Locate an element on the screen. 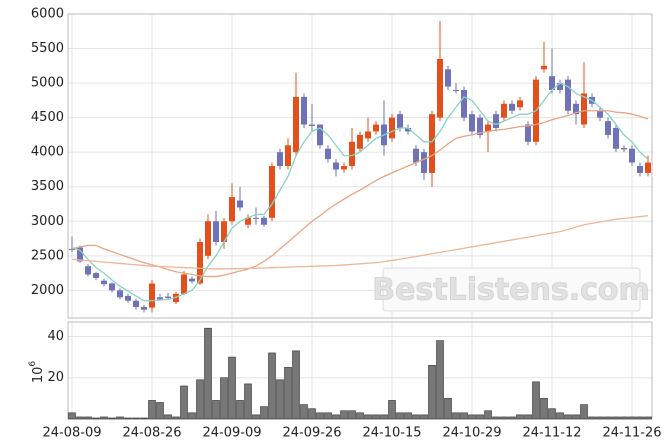 This screenshot has height=448, width=671. label-exponent: 6 is located at coordinates (33, 364).